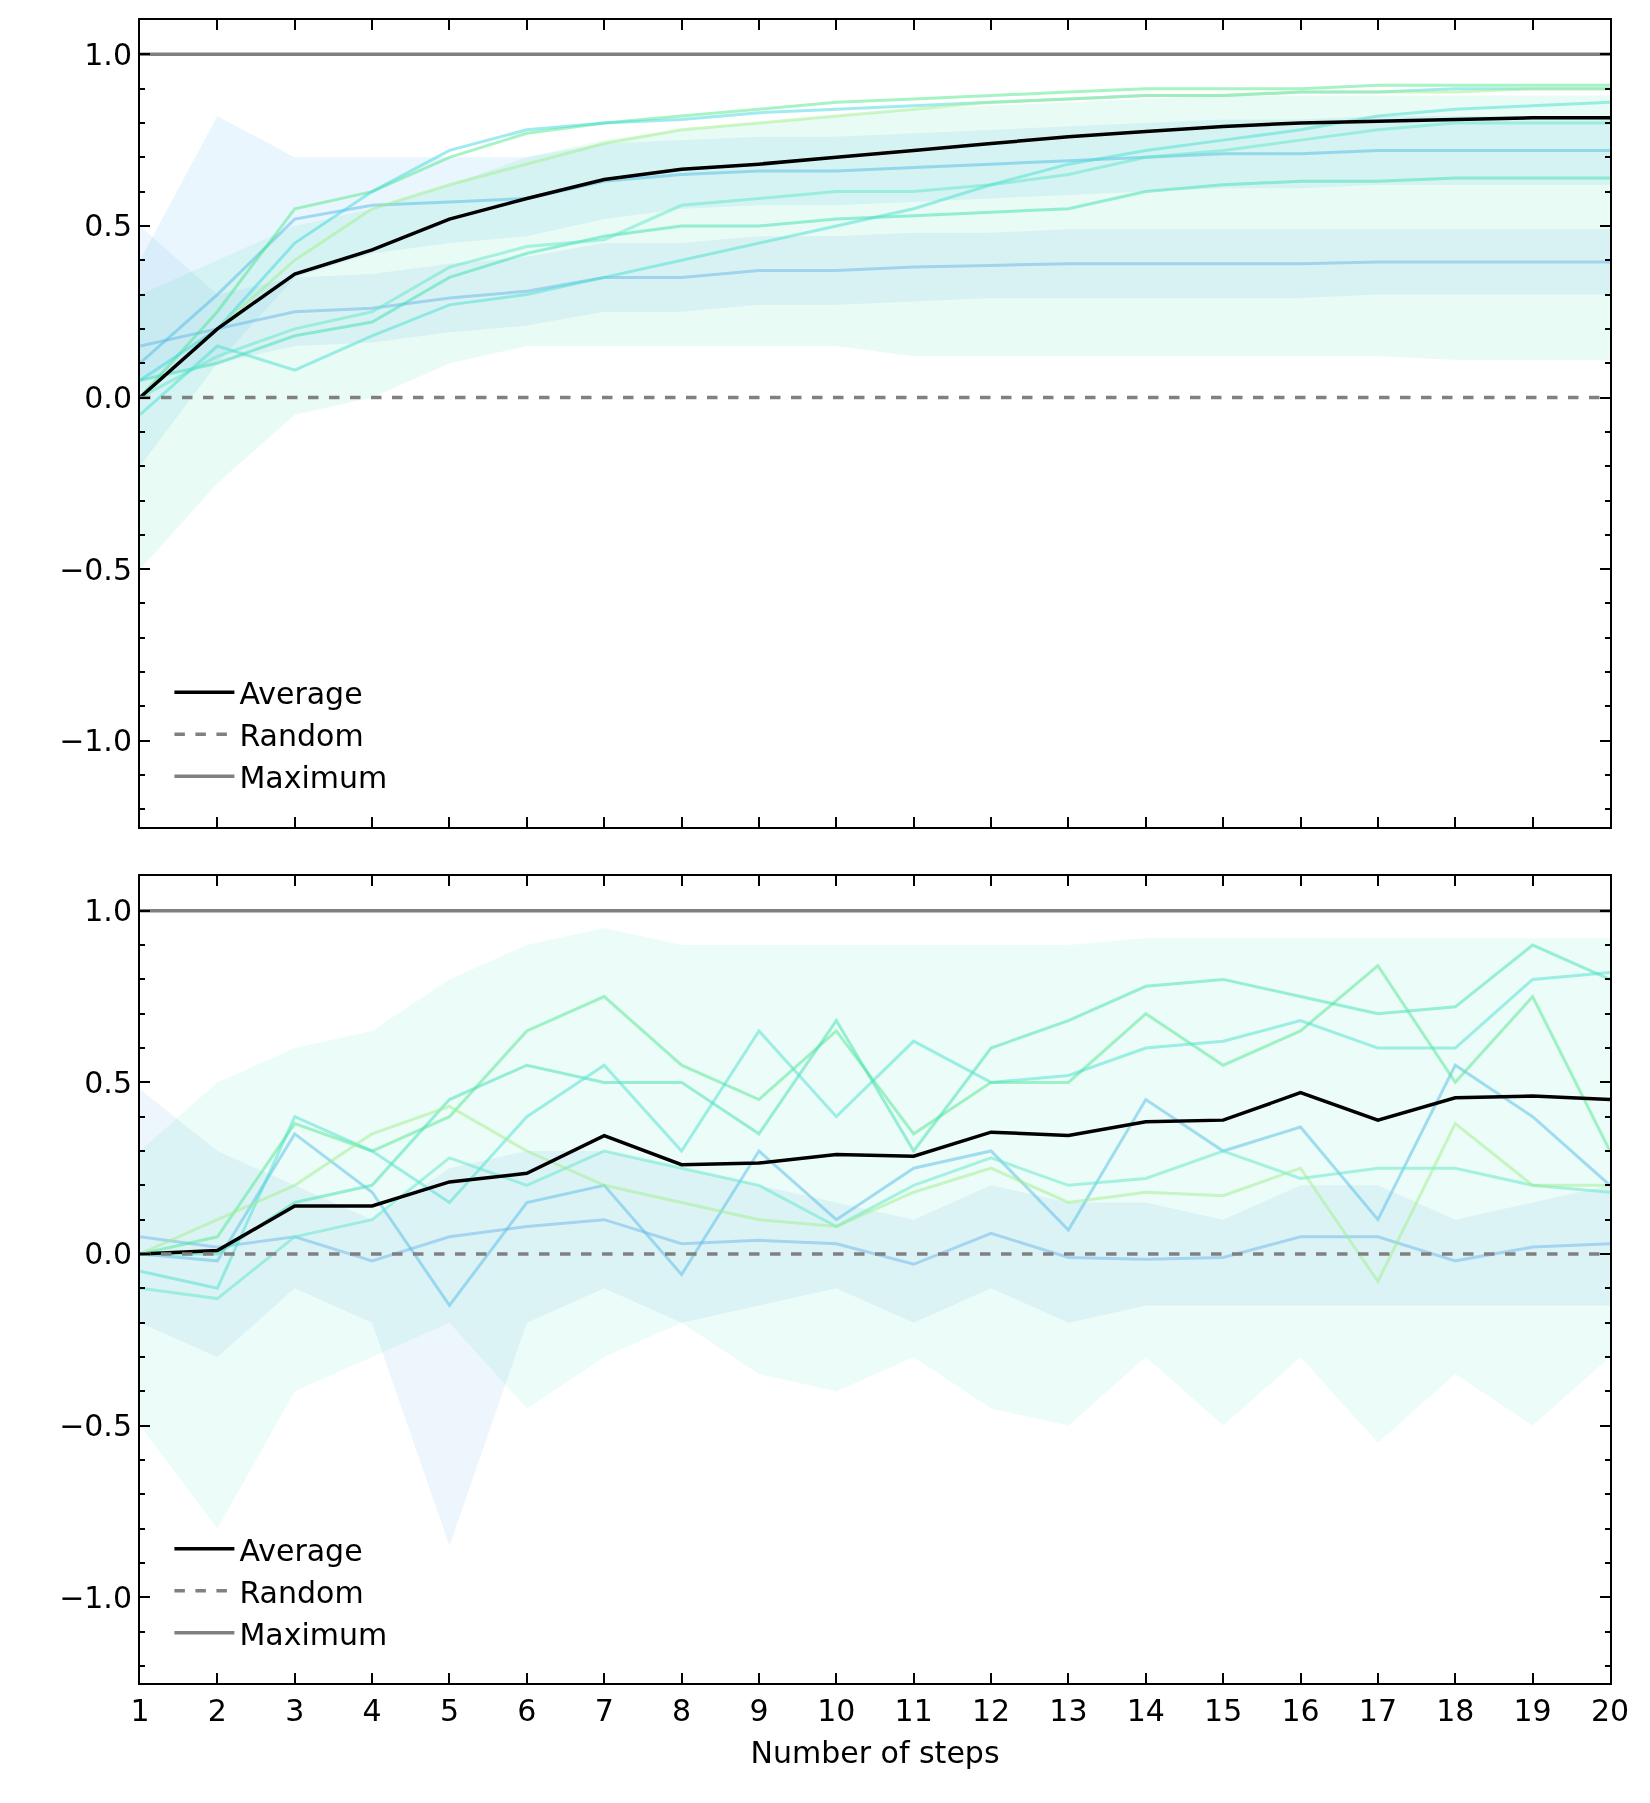 The image size is (1650, 1803). Describe the element at coordinates (759, 1710) in the screenshot. I see `x-tick-label: 9` at that location.